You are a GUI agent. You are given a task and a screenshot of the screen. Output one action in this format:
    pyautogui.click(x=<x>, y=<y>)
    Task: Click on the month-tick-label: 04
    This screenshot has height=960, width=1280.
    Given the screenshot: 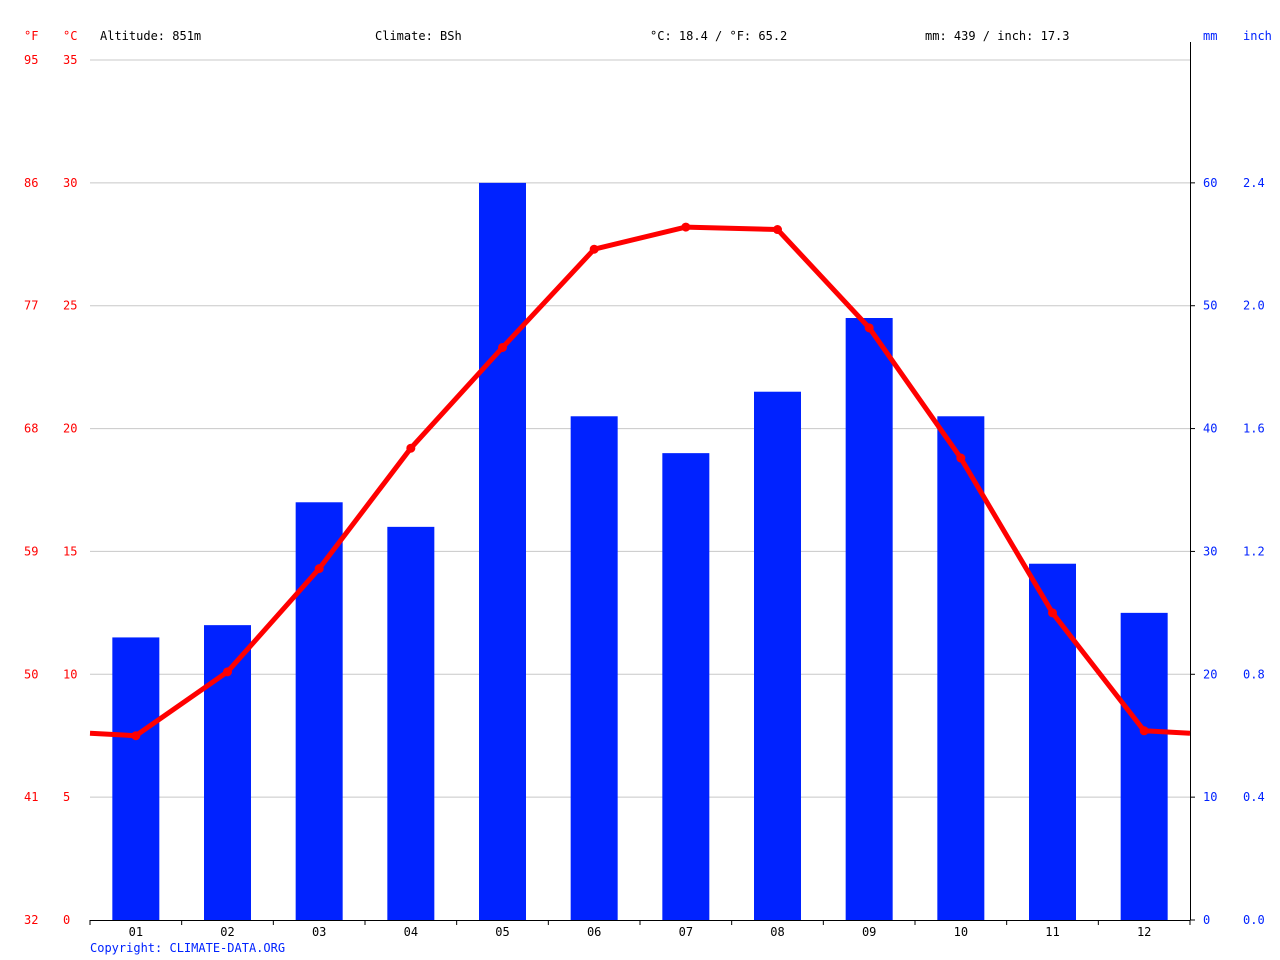 What is the action you would take?
    pyautogui.click(x=411, y=932)
    